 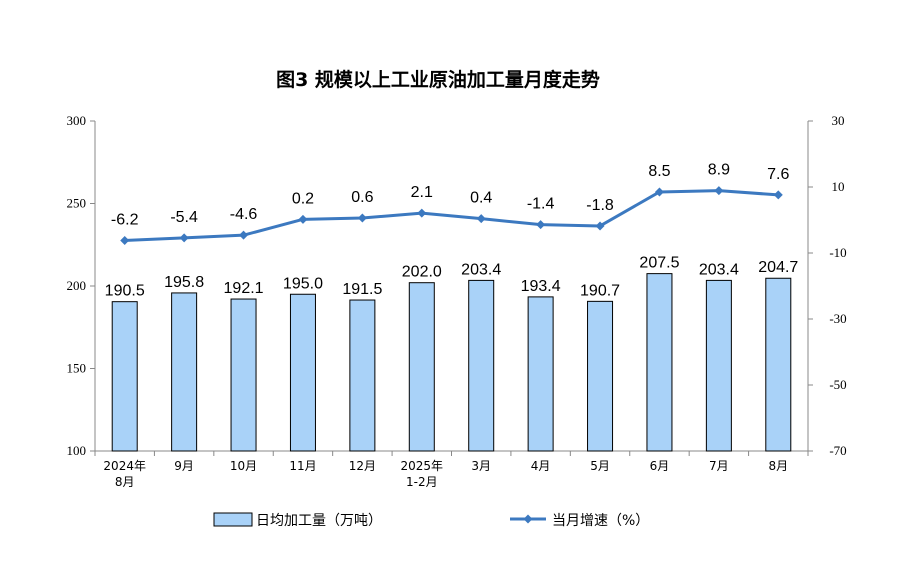 I want to click on growth-value-label: -1.4, so click(x=541, y=204).